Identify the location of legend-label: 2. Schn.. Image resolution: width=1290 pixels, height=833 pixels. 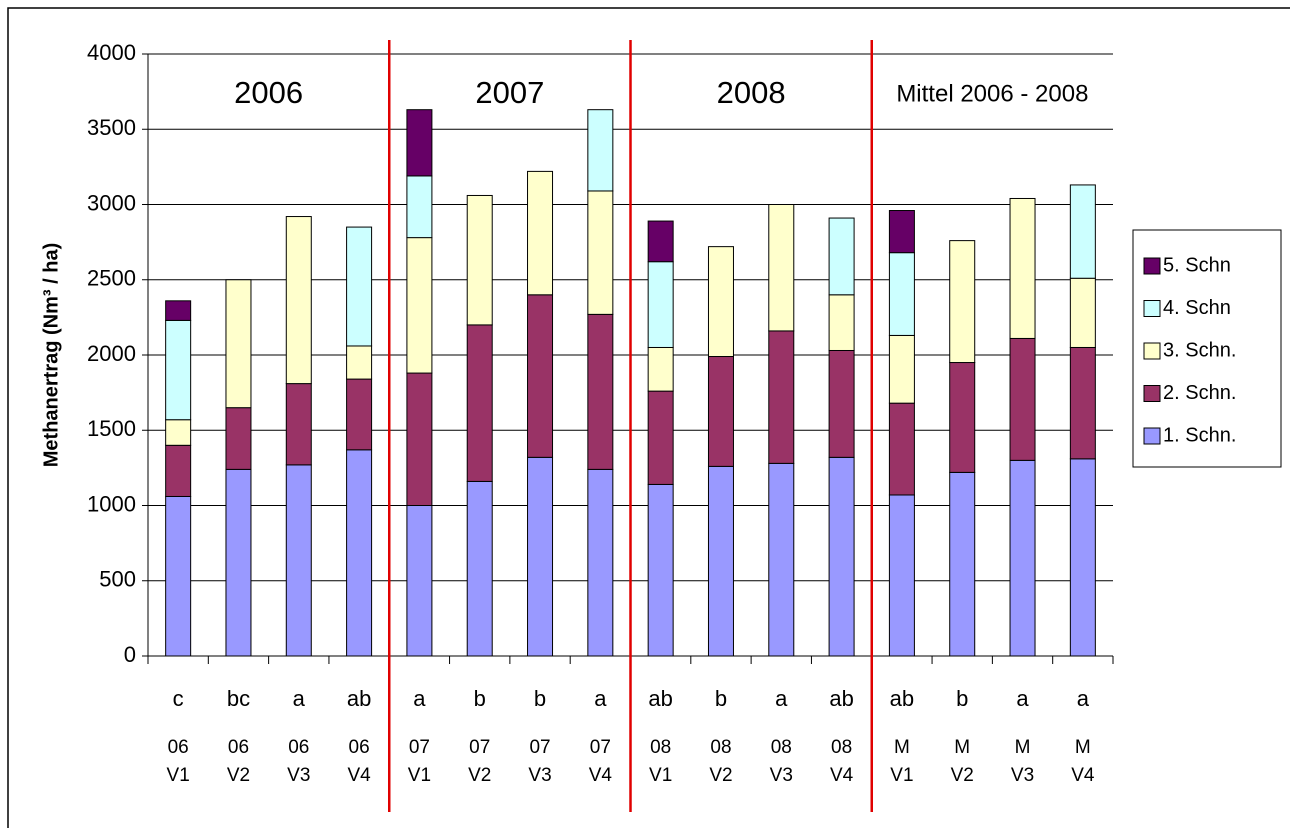
(1199, 393).